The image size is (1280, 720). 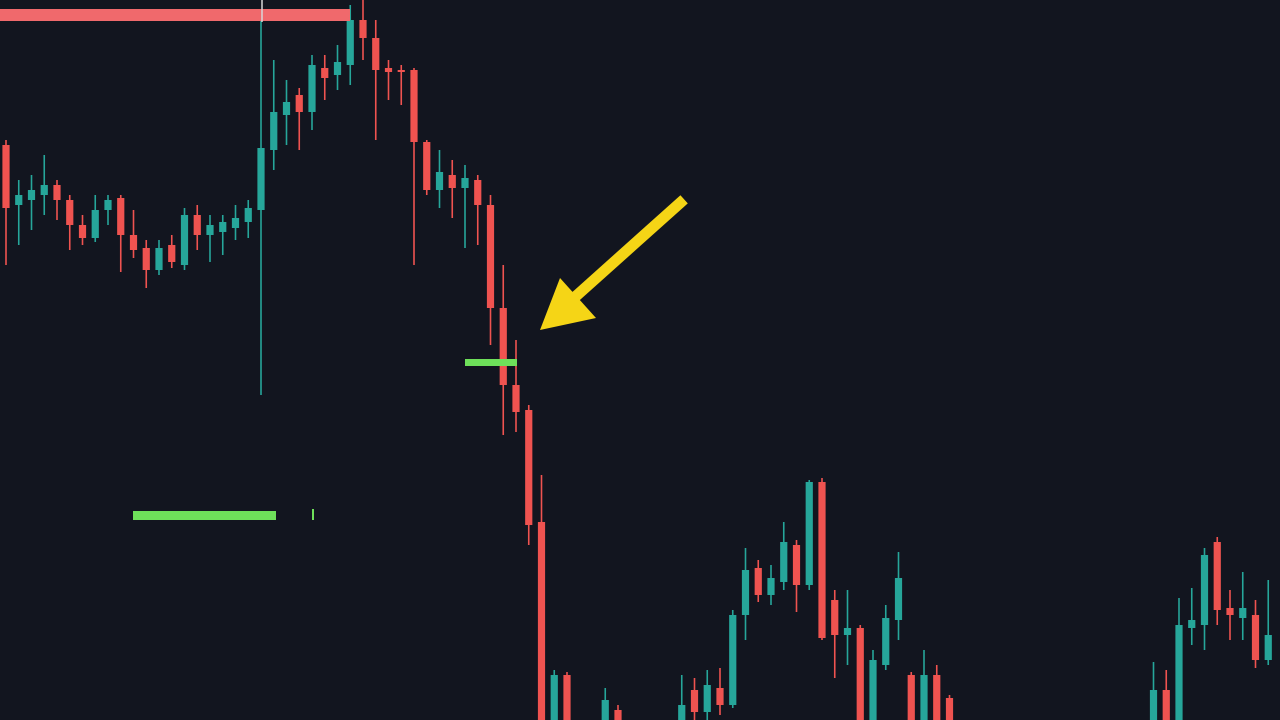 What do you see at coordinates (568, 304) in the screenshot?
I see `arrow-head` at bounding box center [568, 304].